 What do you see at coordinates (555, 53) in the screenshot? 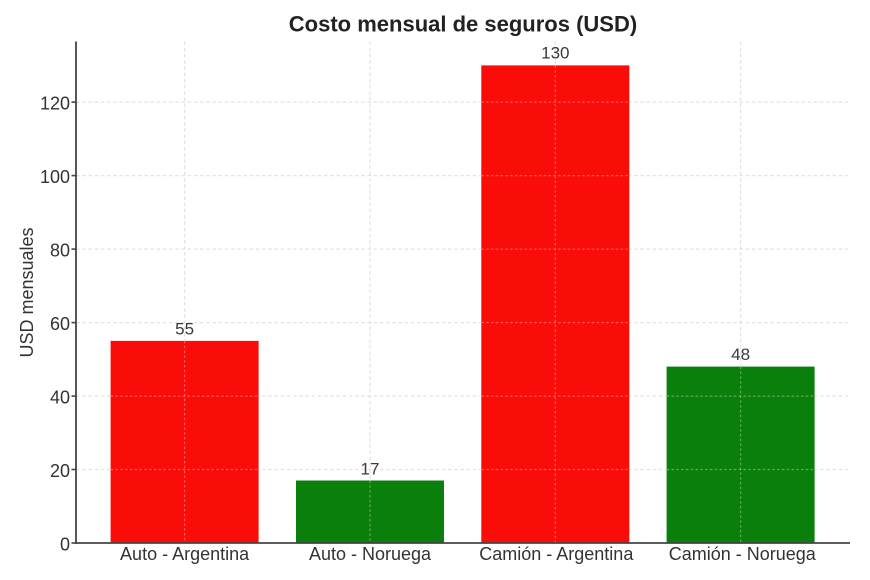
I see `svg-text: 130` at bounding box center [555, 53].